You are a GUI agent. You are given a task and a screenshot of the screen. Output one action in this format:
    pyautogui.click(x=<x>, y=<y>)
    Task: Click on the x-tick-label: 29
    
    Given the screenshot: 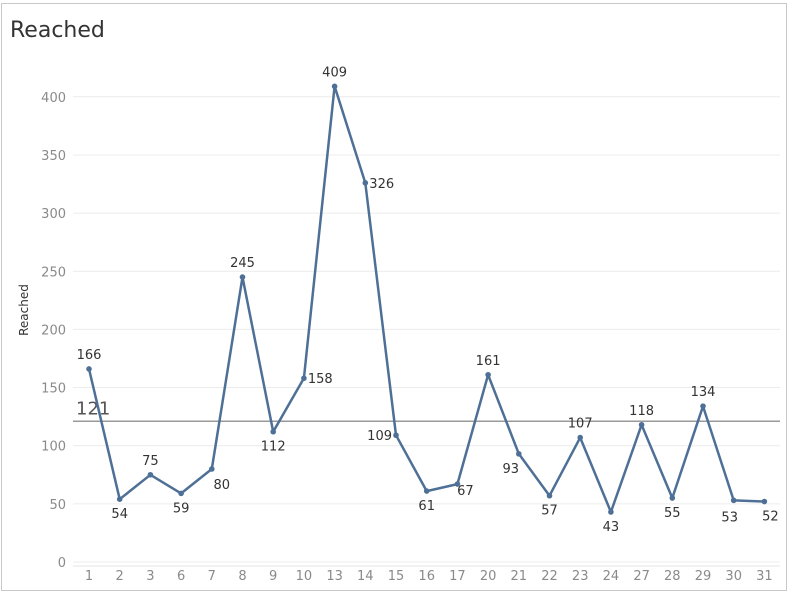 What is the action you would take?
    pyautogui.click(x=703, y=576)
    